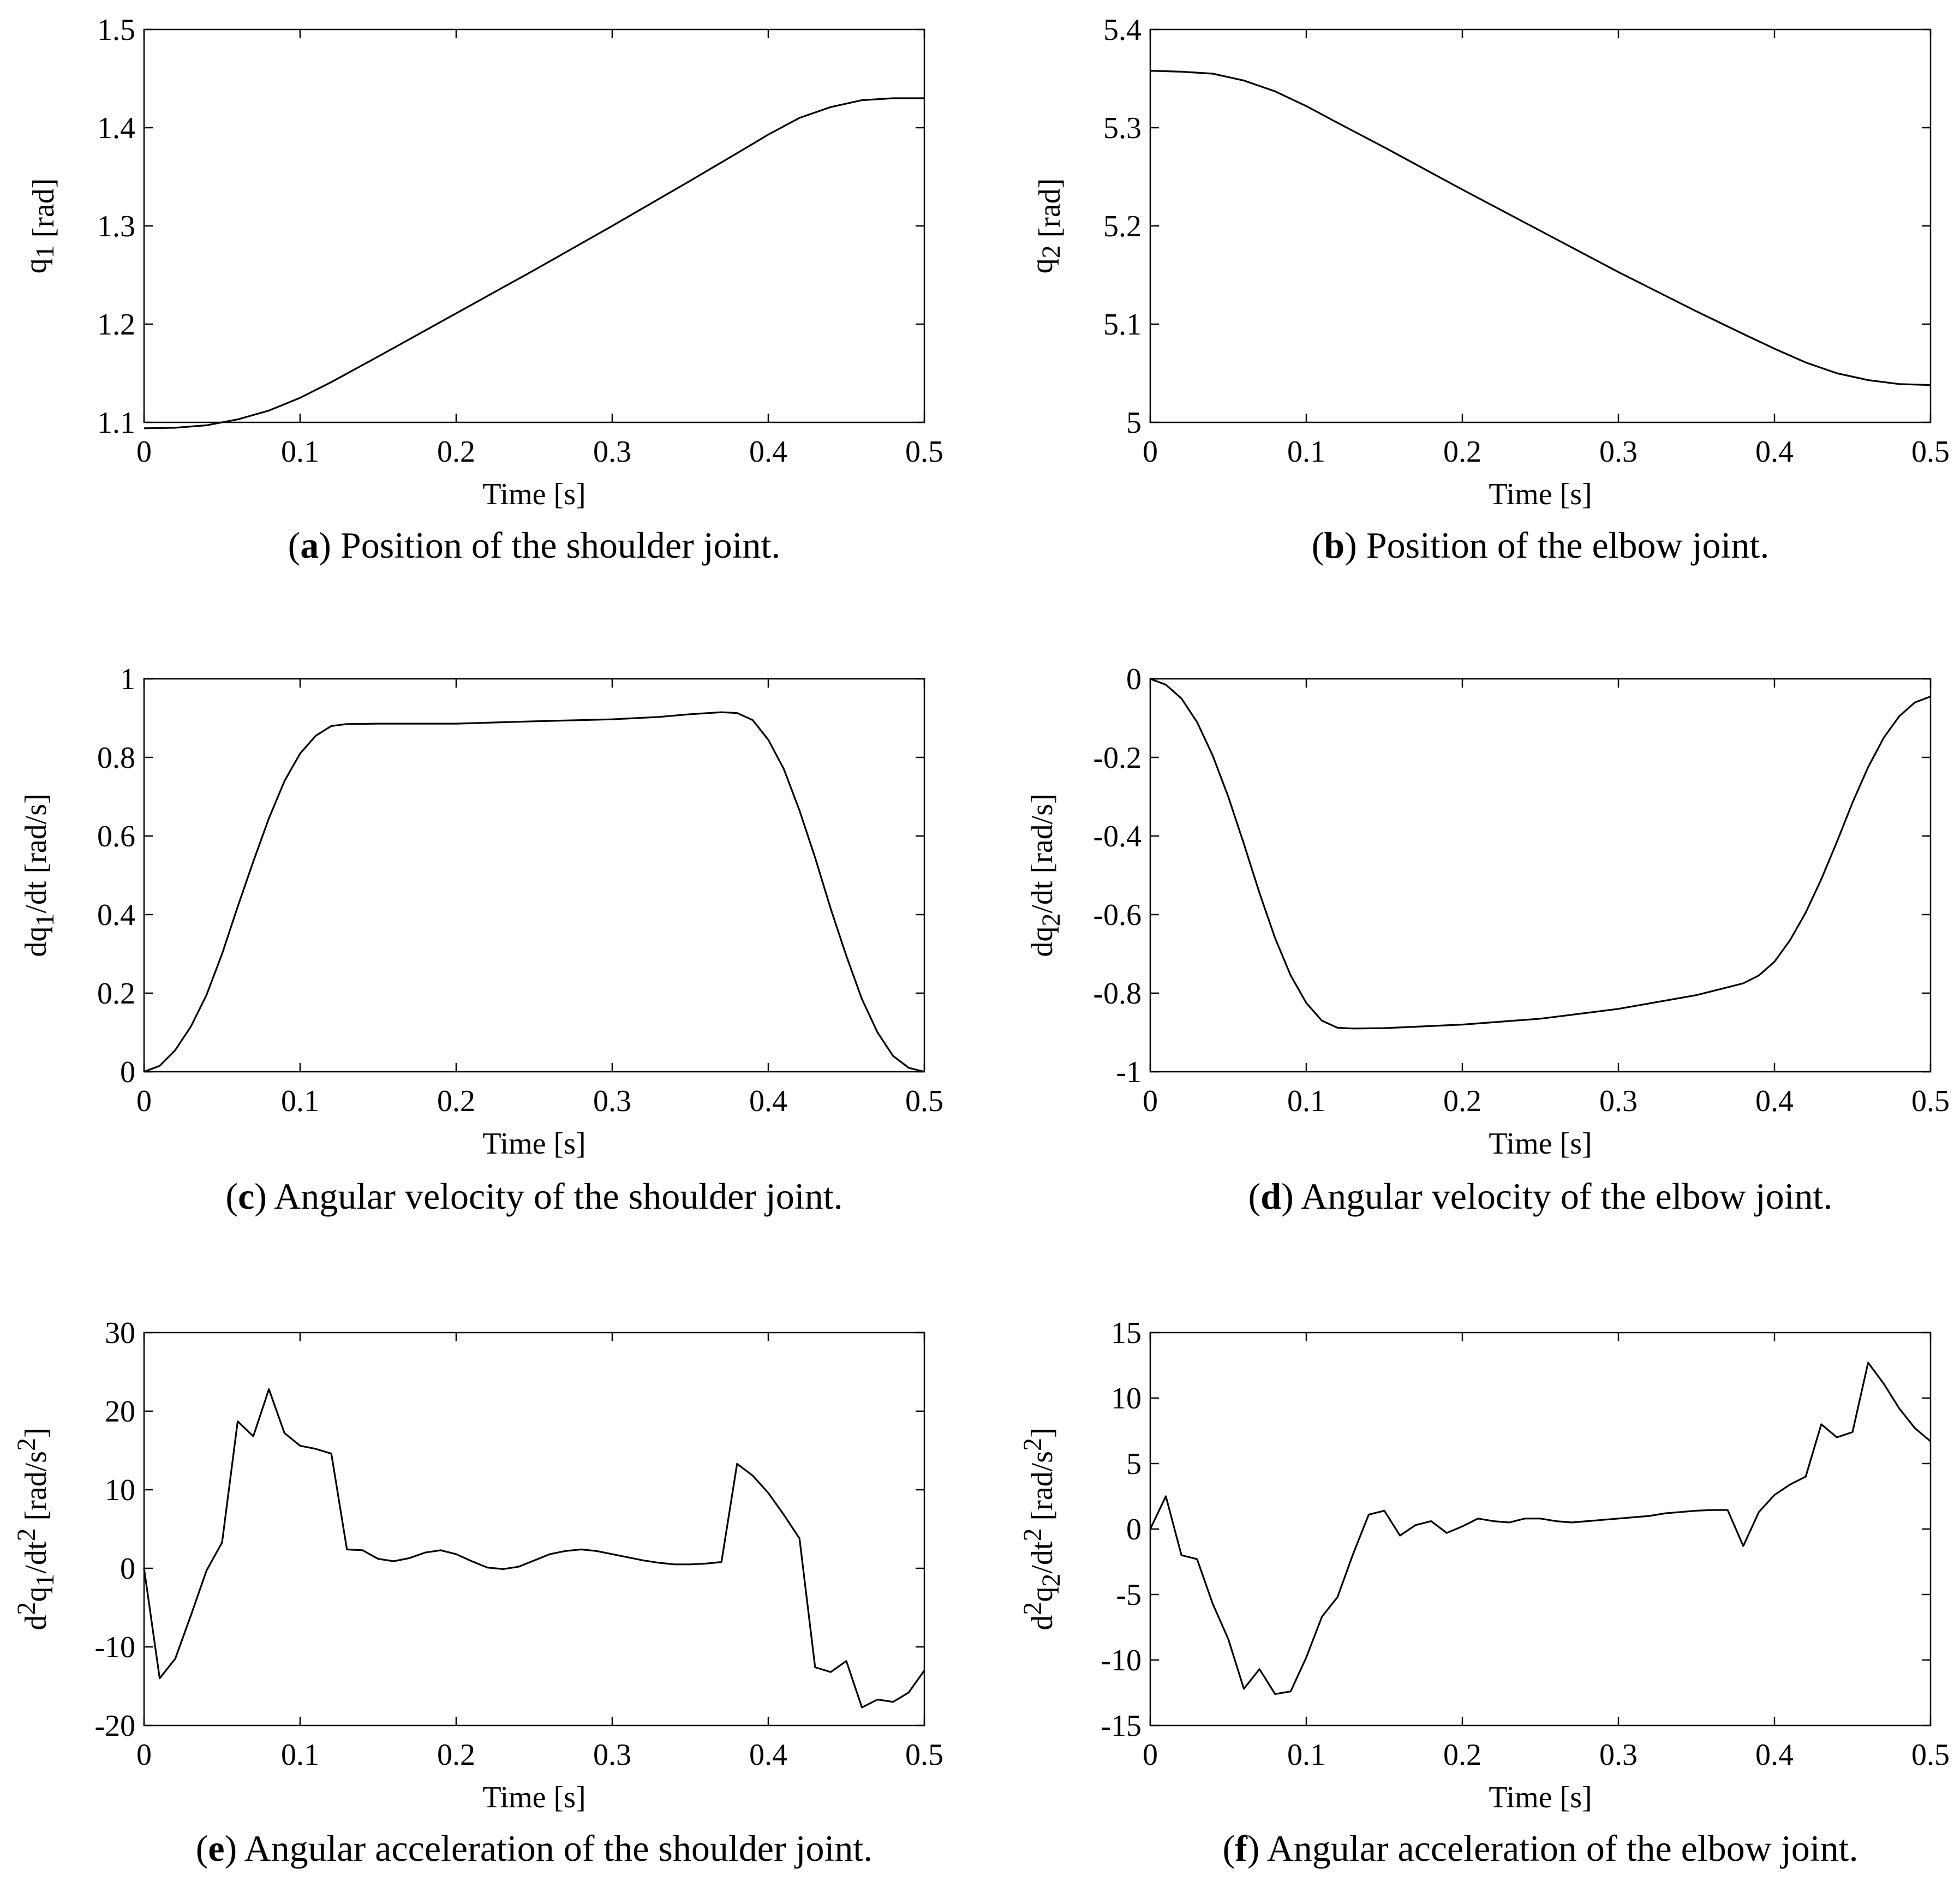 The height and width of the screenshot is (1899, 1960). I want to click on y-tick-label: -0.8, so click(1117, 994).